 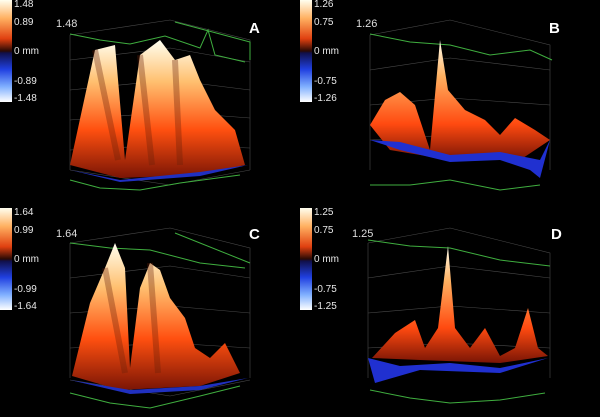 I want to click on panel-letter: C, so click(x=254, y=234).